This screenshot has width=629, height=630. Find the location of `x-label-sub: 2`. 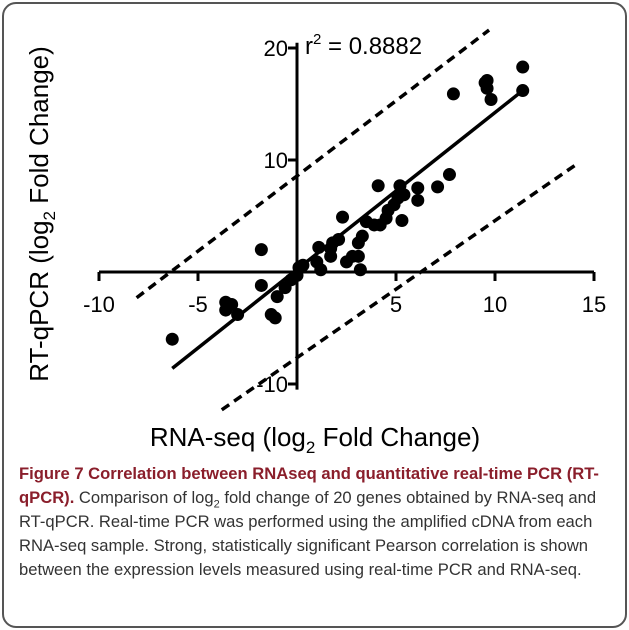

x-label-sub: 2 is located at coordinates (310, 446).